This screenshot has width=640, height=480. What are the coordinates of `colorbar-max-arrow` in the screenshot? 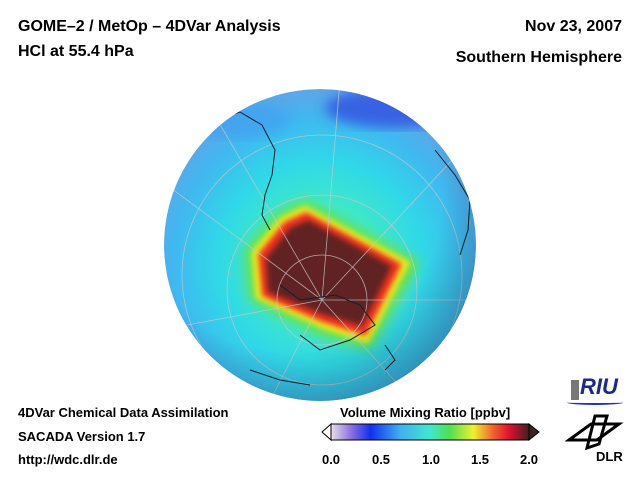 It's located at (534, 432).